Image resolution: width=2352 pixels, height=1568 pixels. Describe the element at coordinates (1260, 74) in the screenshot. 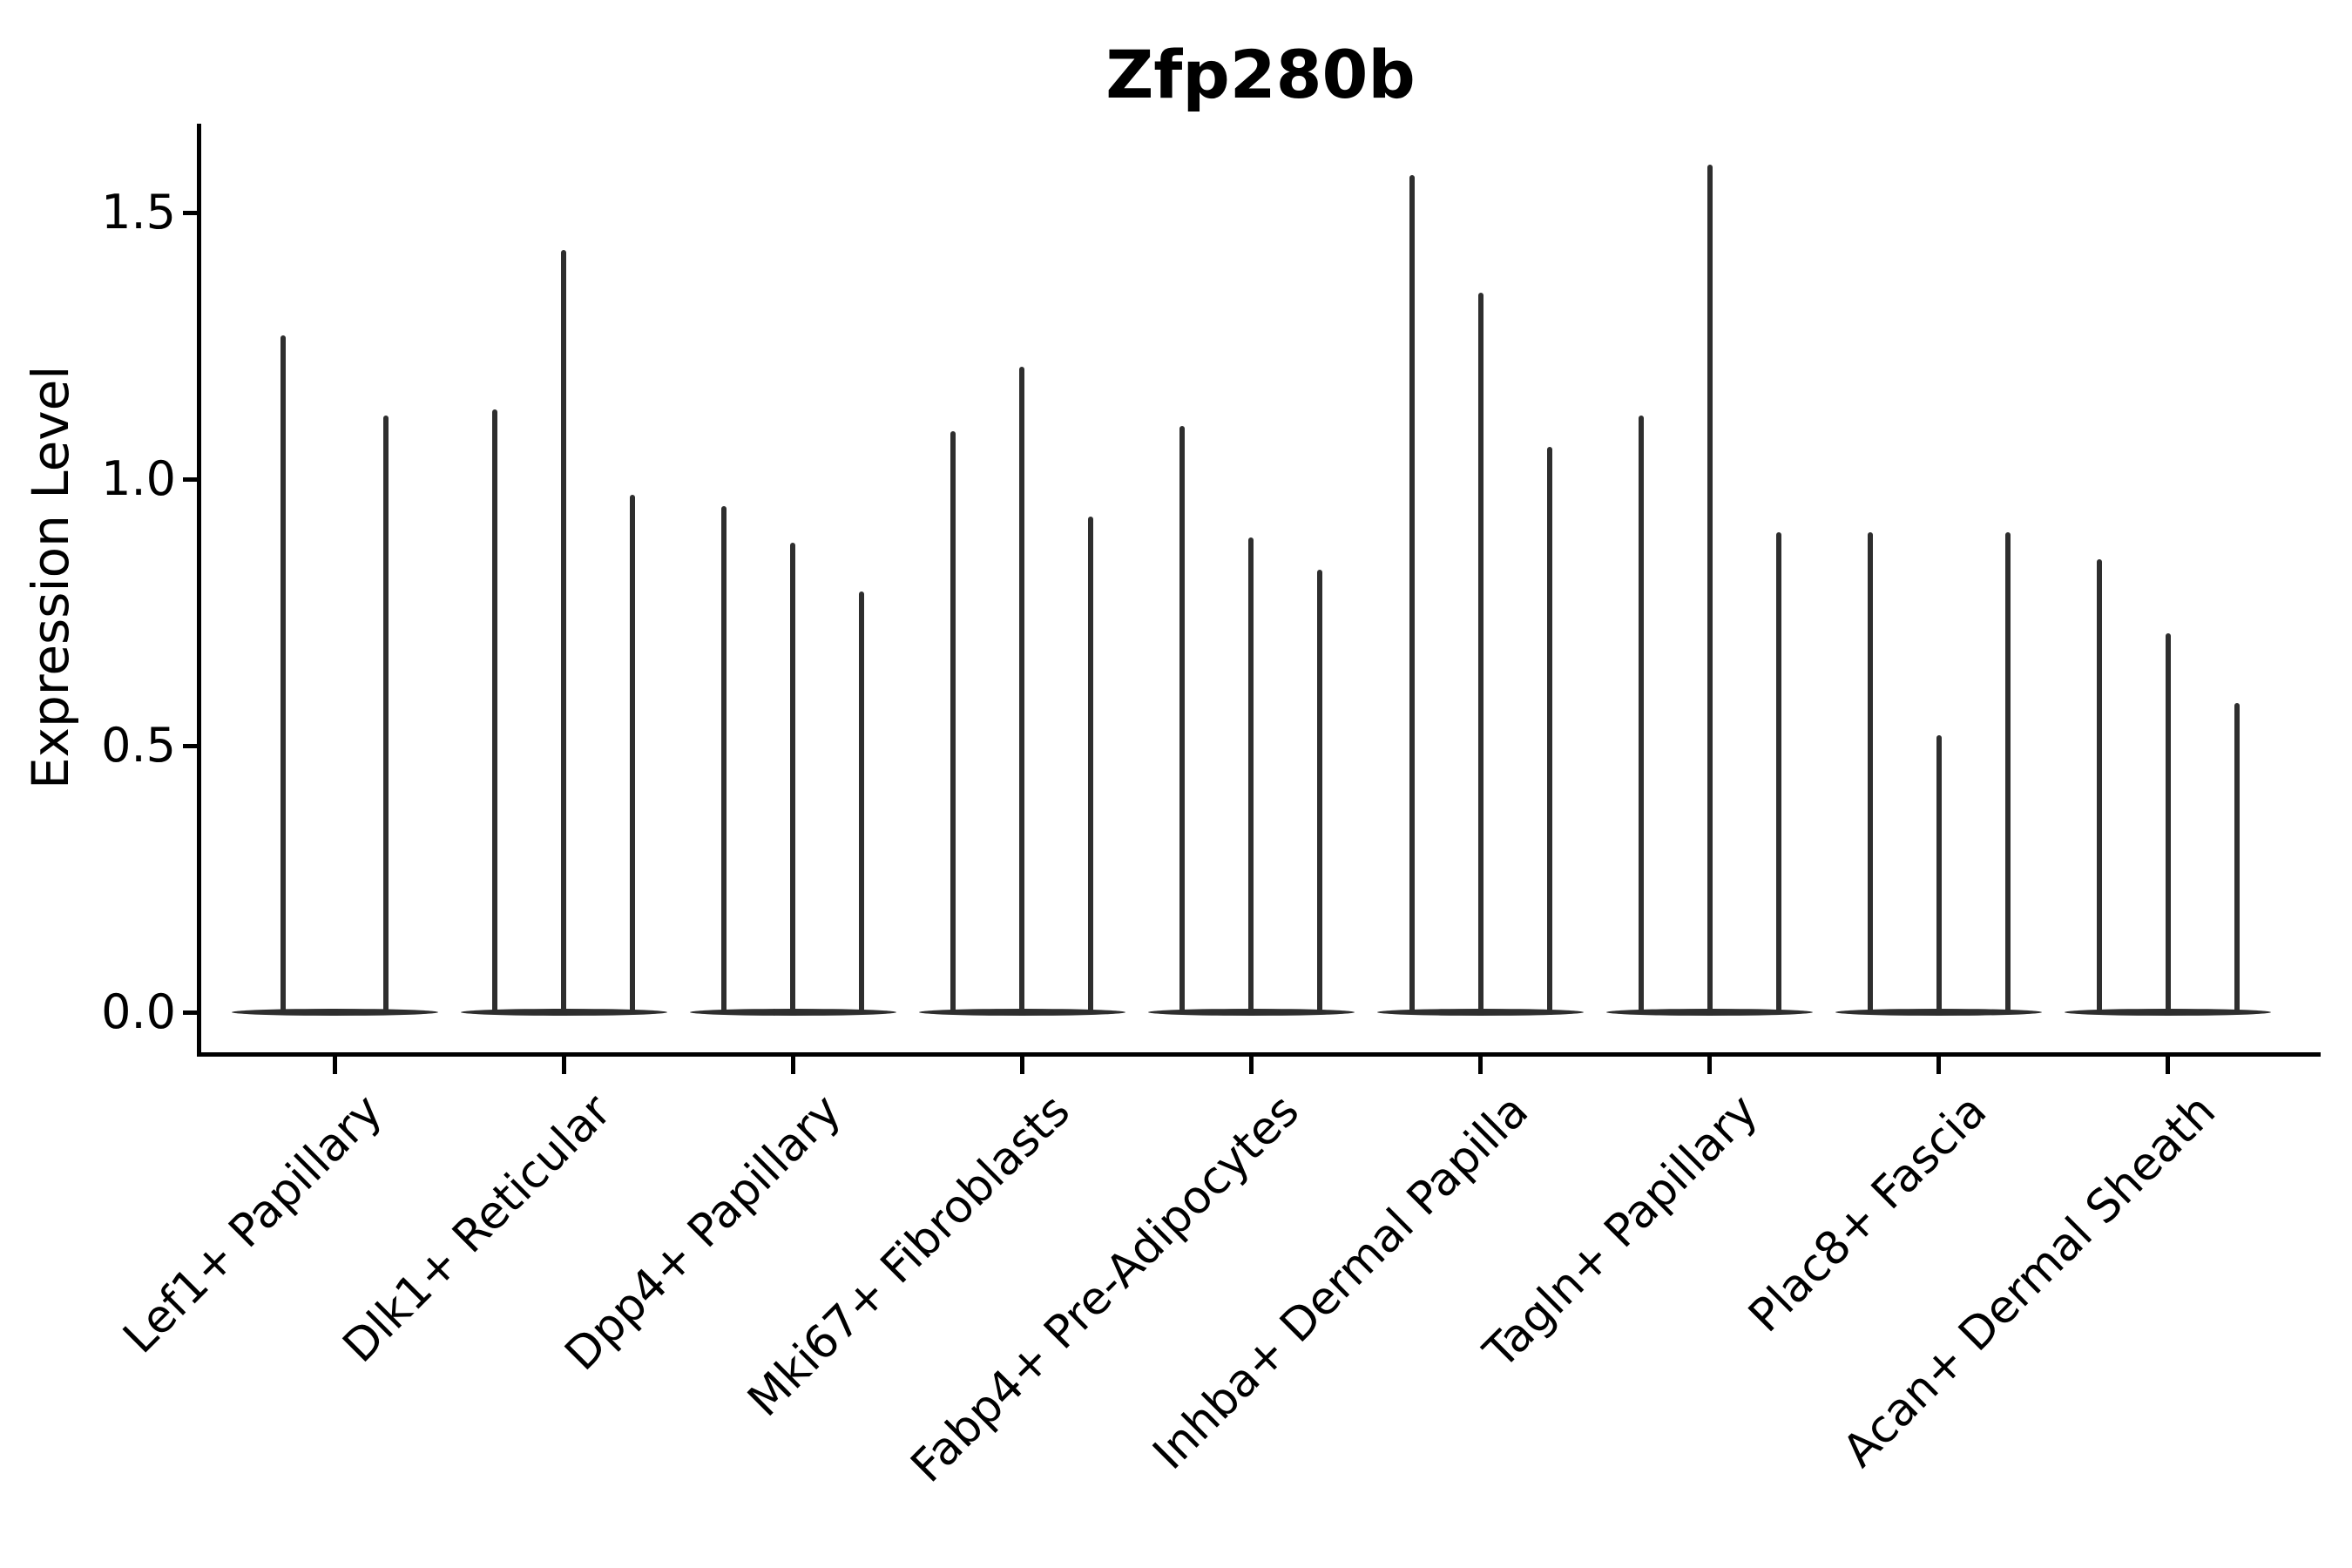

I see `chart-title: Zfp280b` at that location.